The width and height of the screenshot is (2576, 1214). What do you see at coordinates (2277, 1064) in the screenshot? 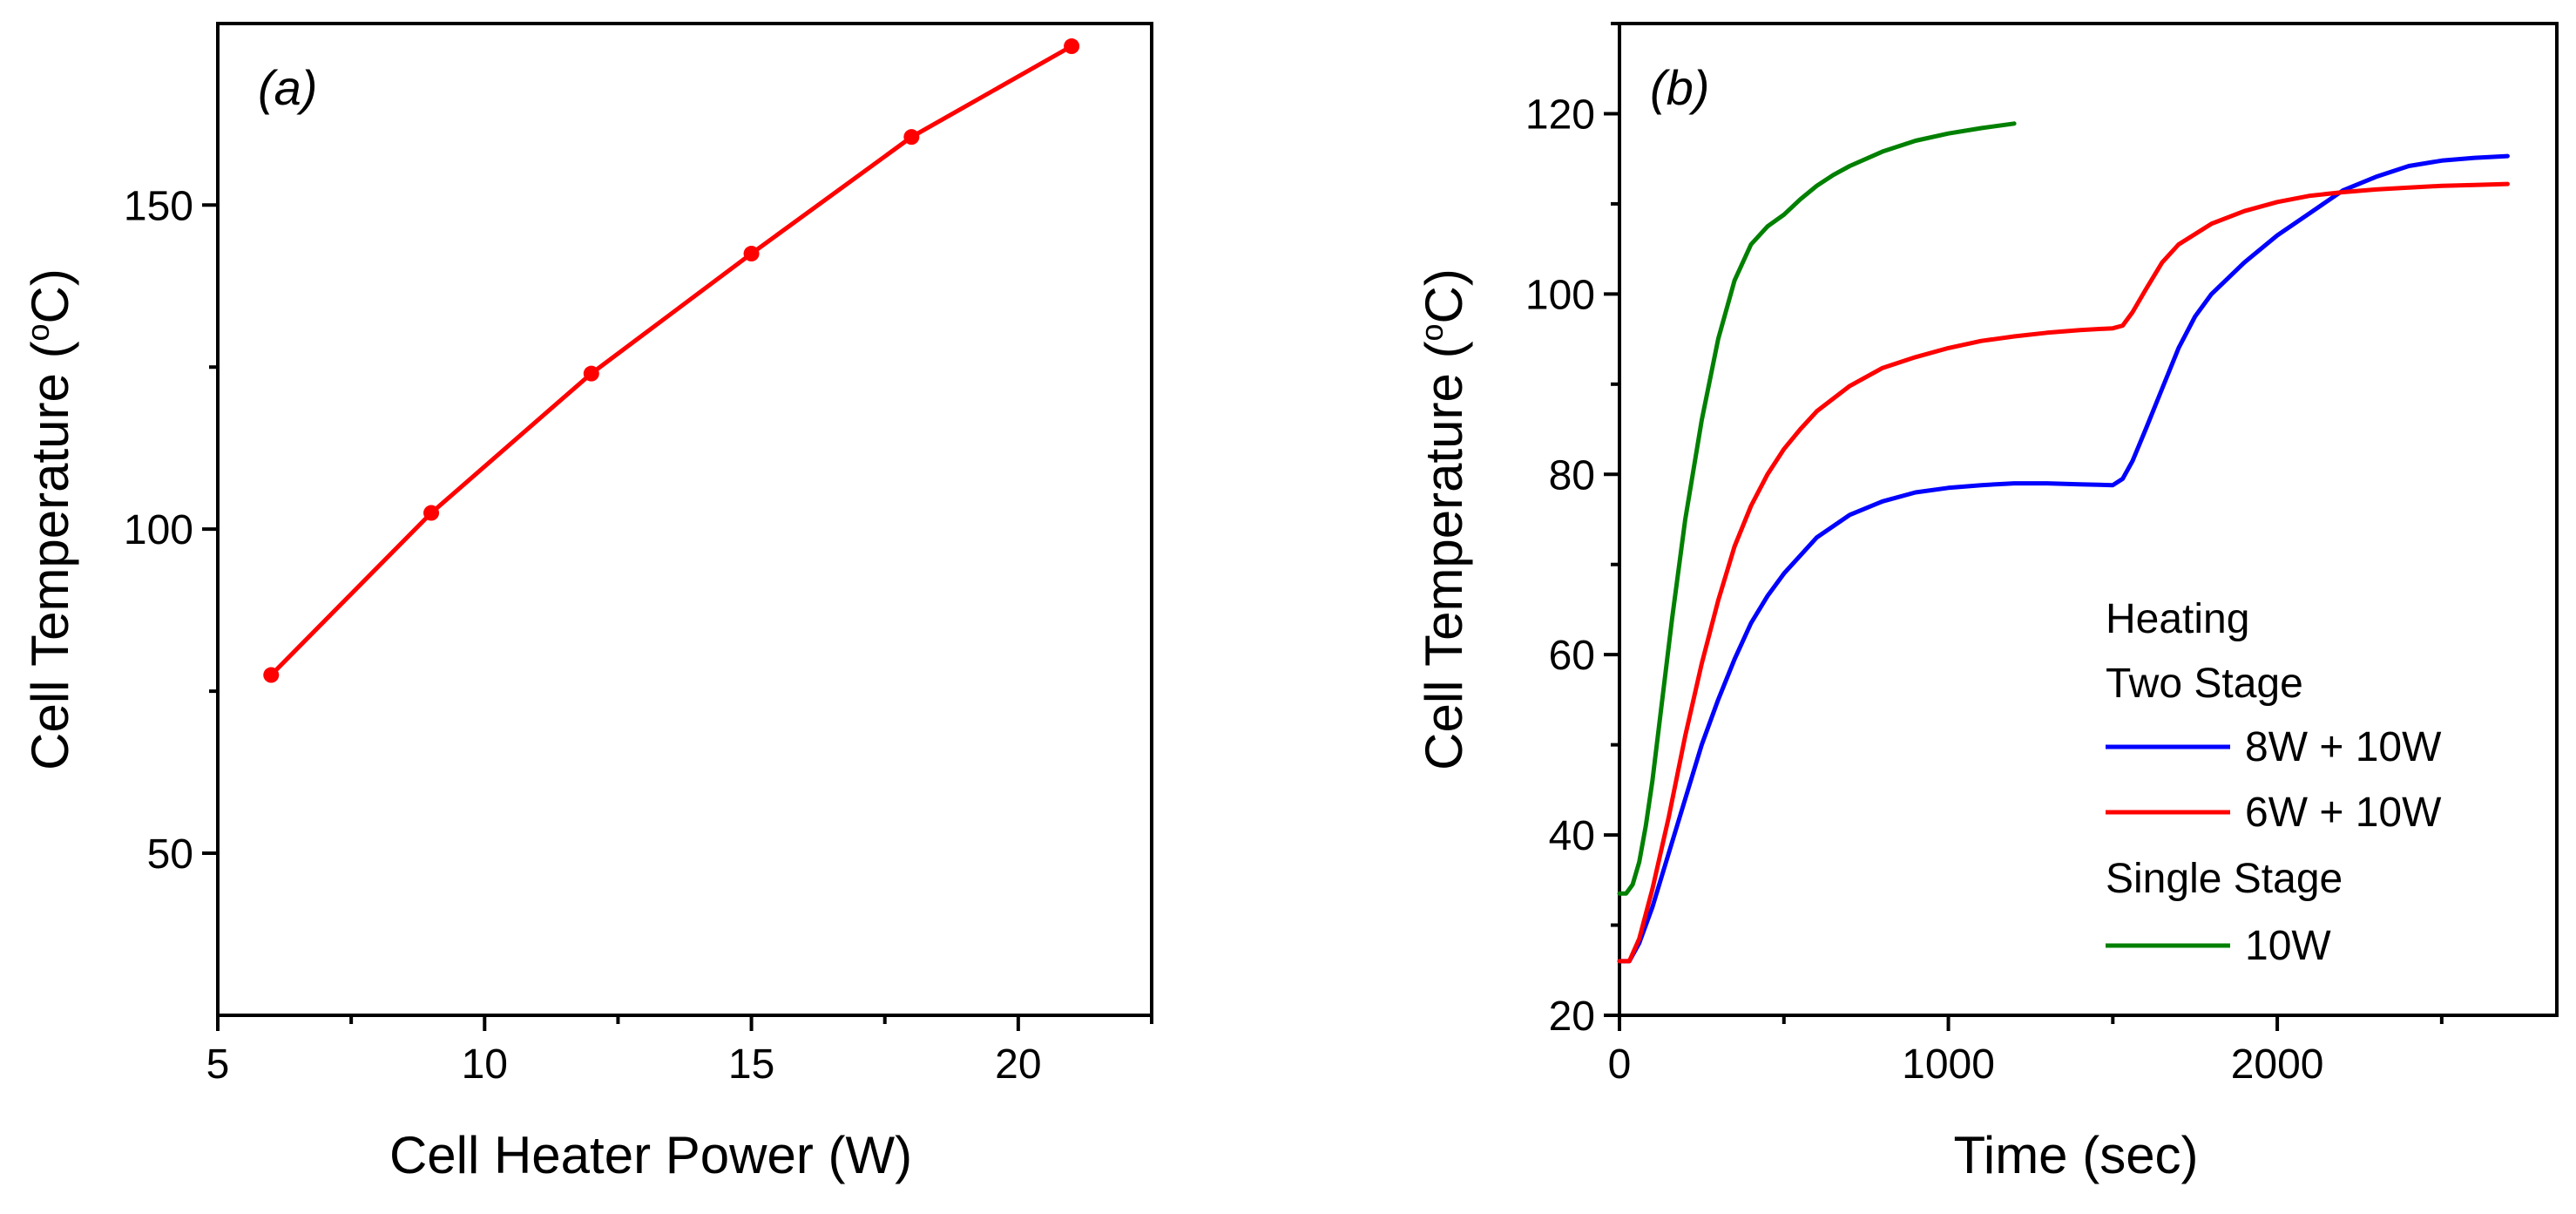
I see `x-tick-label: 2000` at bounding box center [2277, 1064].